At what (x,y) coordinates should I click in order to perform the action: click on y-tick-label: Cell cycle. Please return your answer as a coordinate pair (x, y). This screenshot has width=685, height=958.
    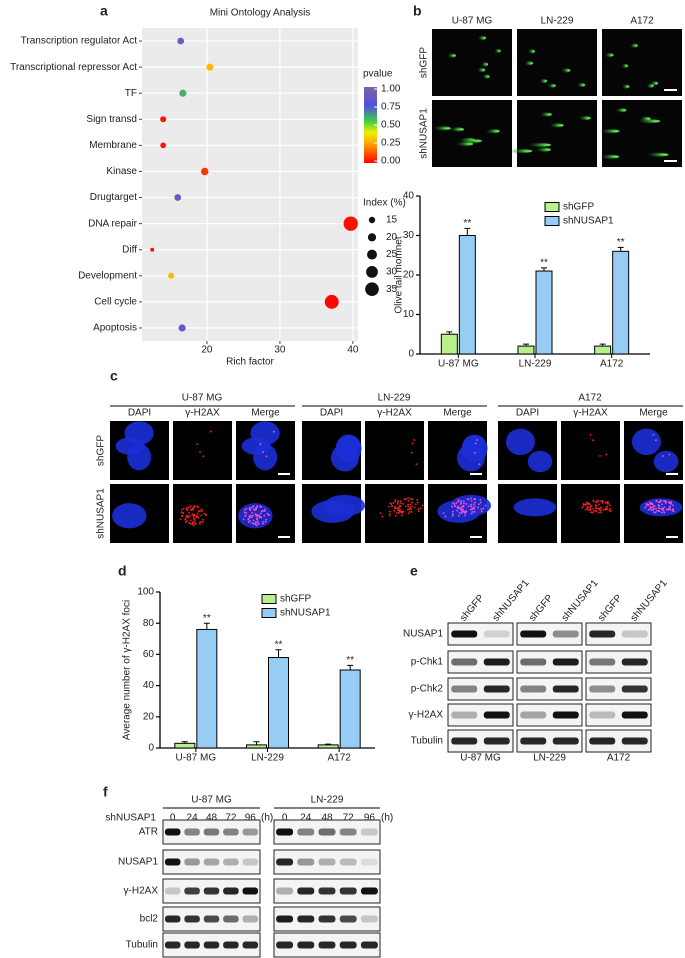
    Looking at the image, I should click on (115, 302).